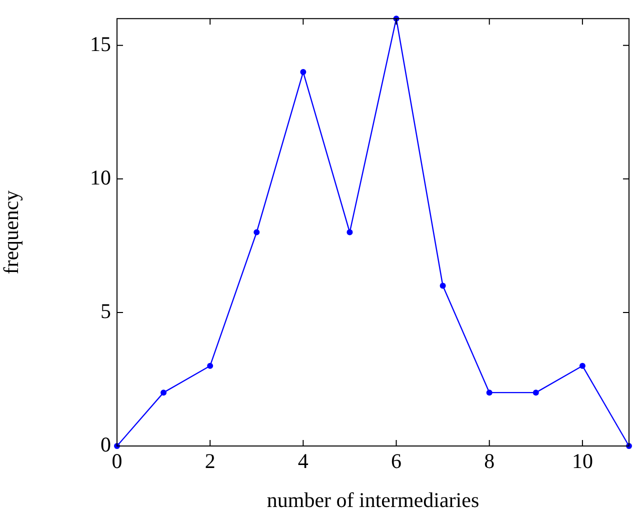  What do you see at coordinates (373, 500) in the screenshot?
I see `x-axis-title: number of intermediaries` at bounding box center [373, 500].